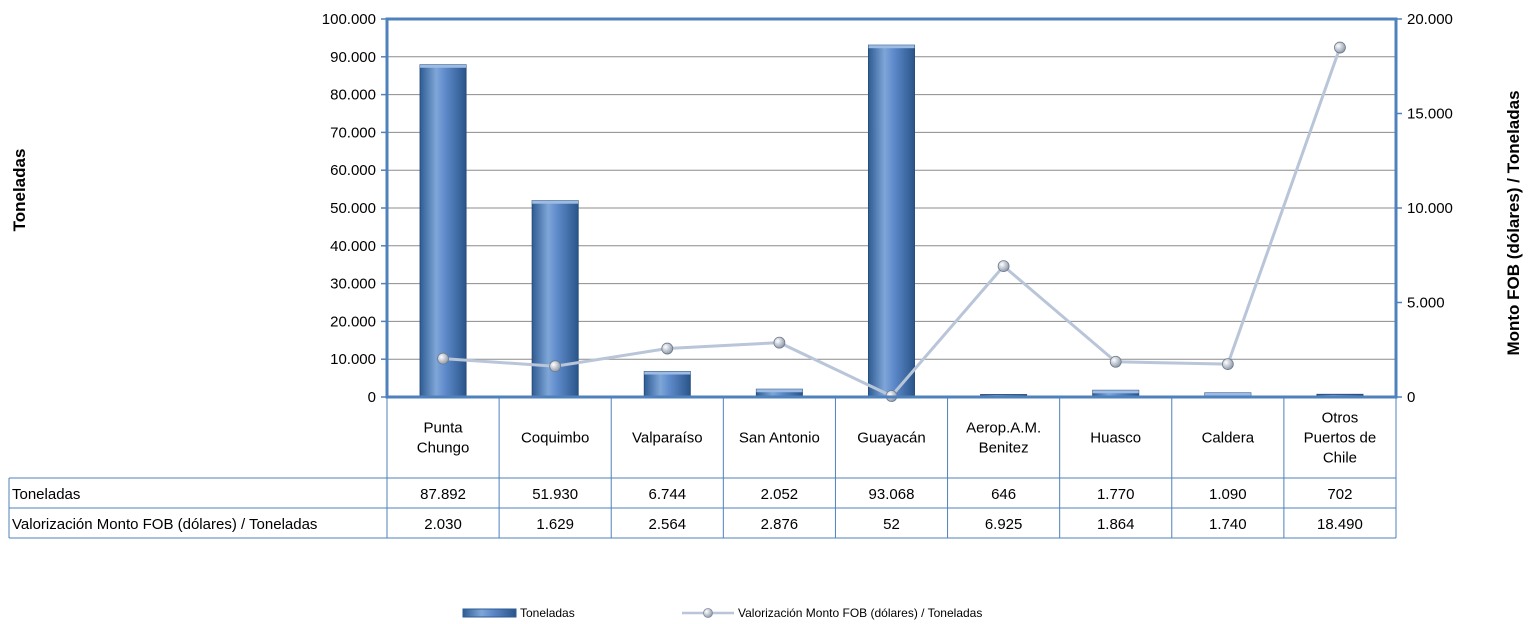  I want to click on table-cell: 2.564, so click(668, 524).